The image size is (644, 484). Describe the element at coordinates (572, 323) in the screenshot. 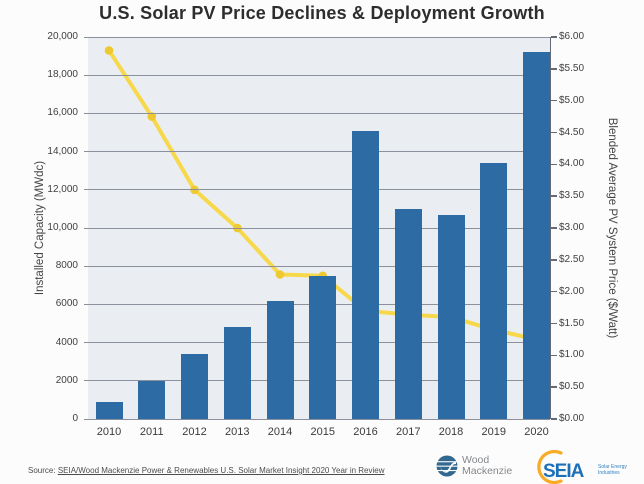

I see `right-axis-tick-label: $1.50` at that location.